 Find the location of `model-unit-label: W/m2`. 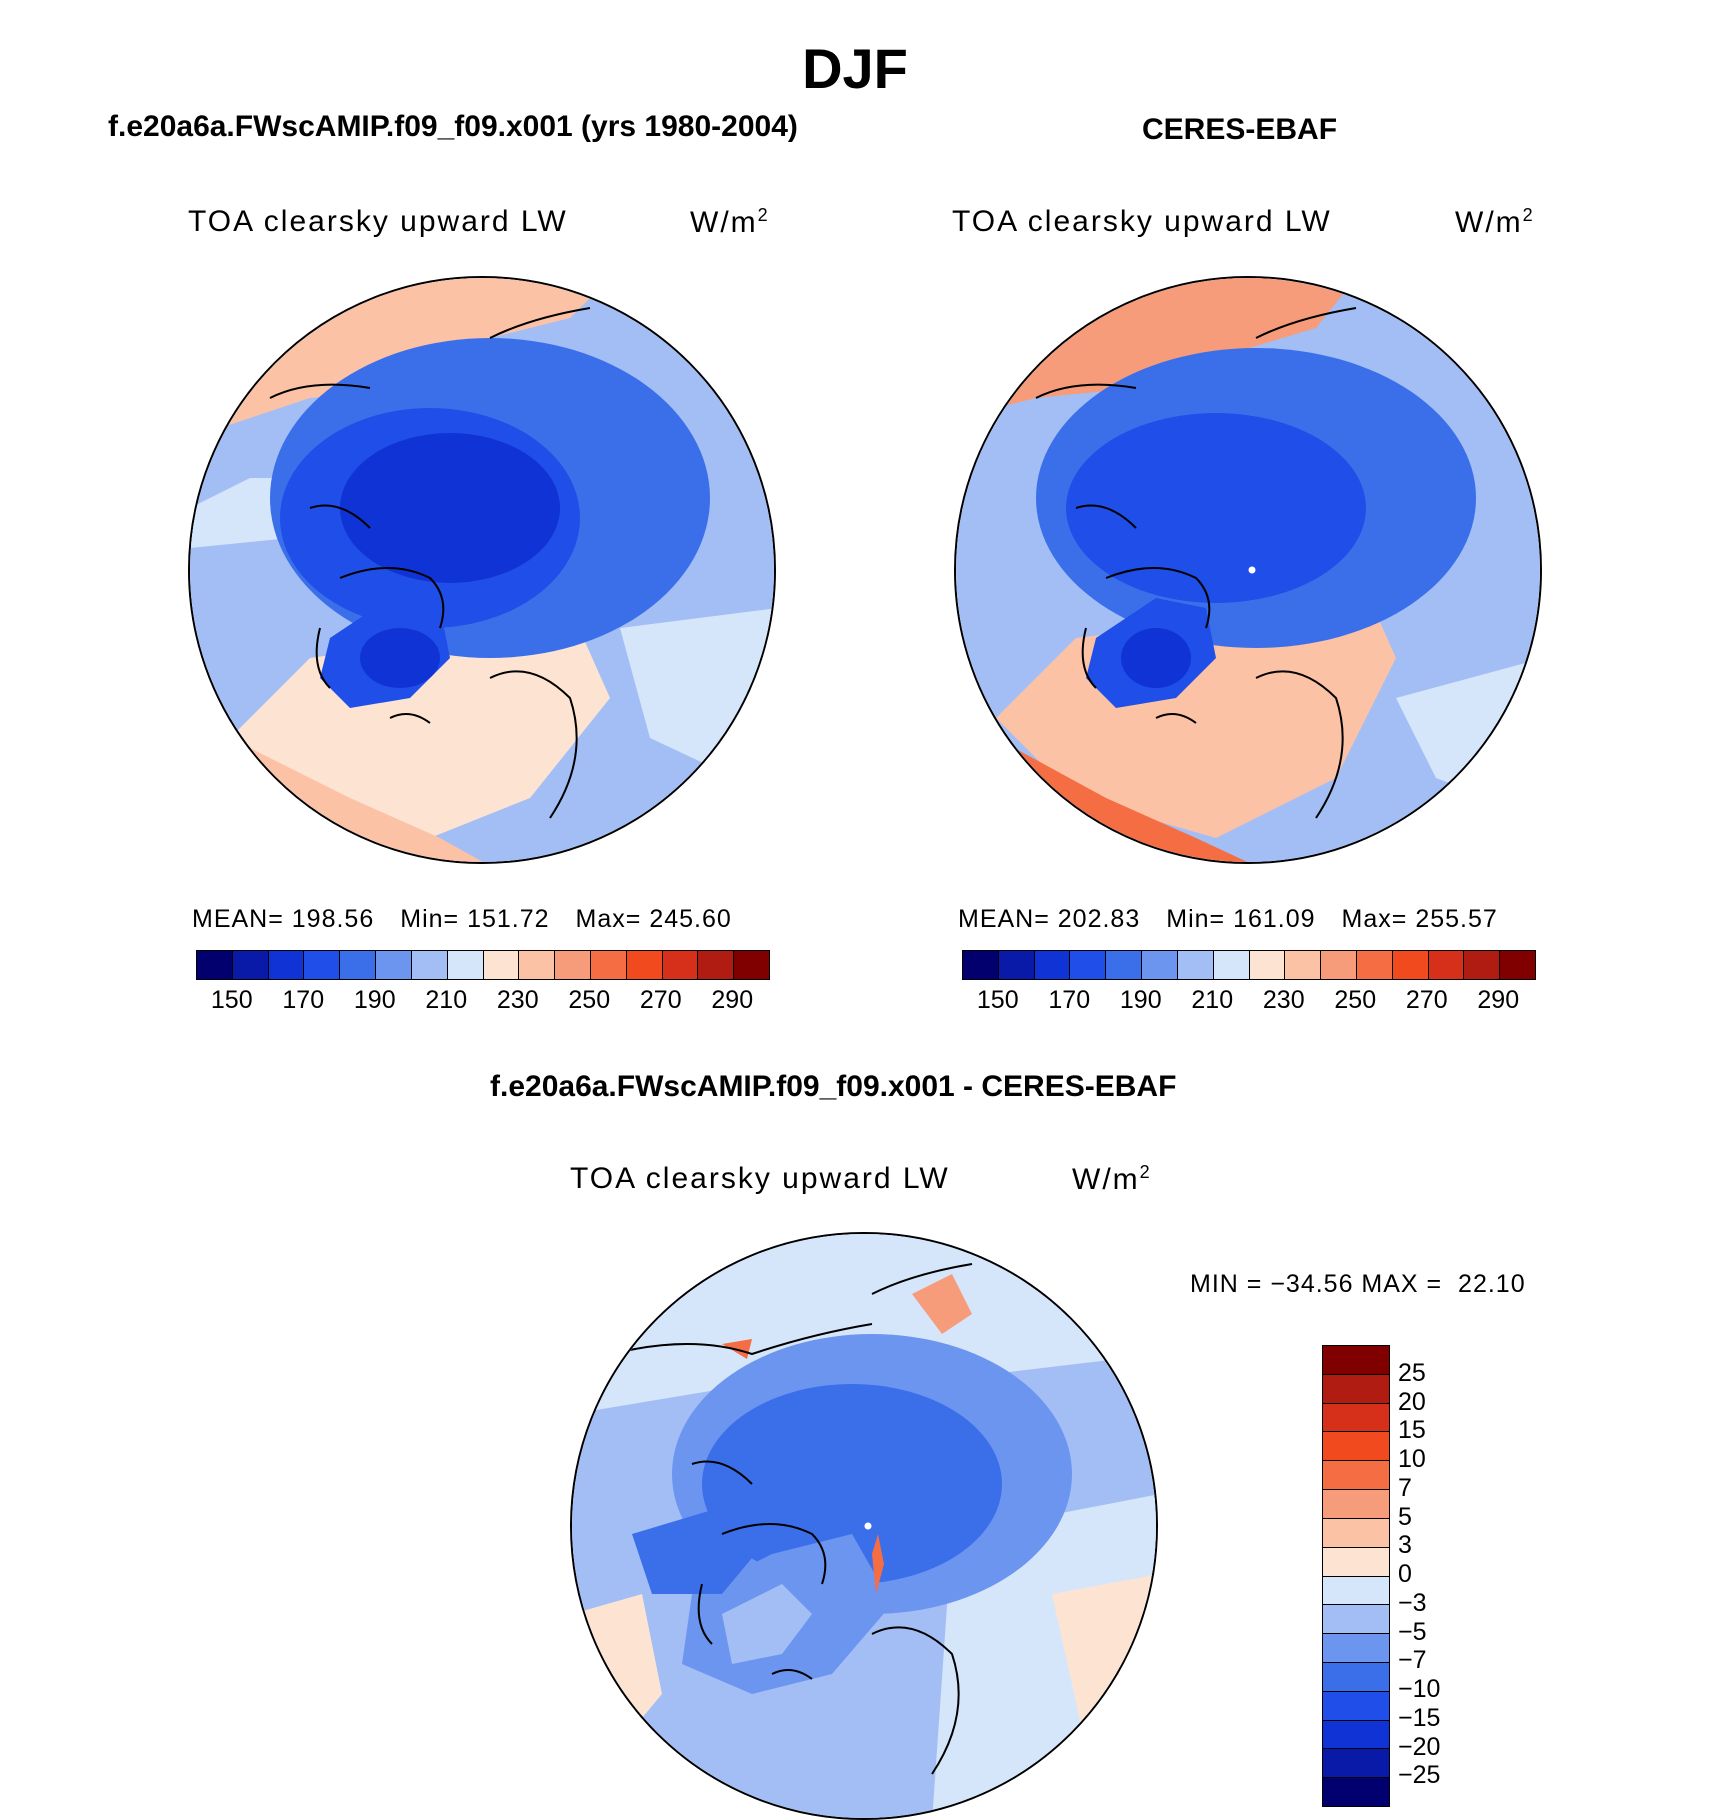

model-unit-label: W/m2 is located at coordinates (730, 222).